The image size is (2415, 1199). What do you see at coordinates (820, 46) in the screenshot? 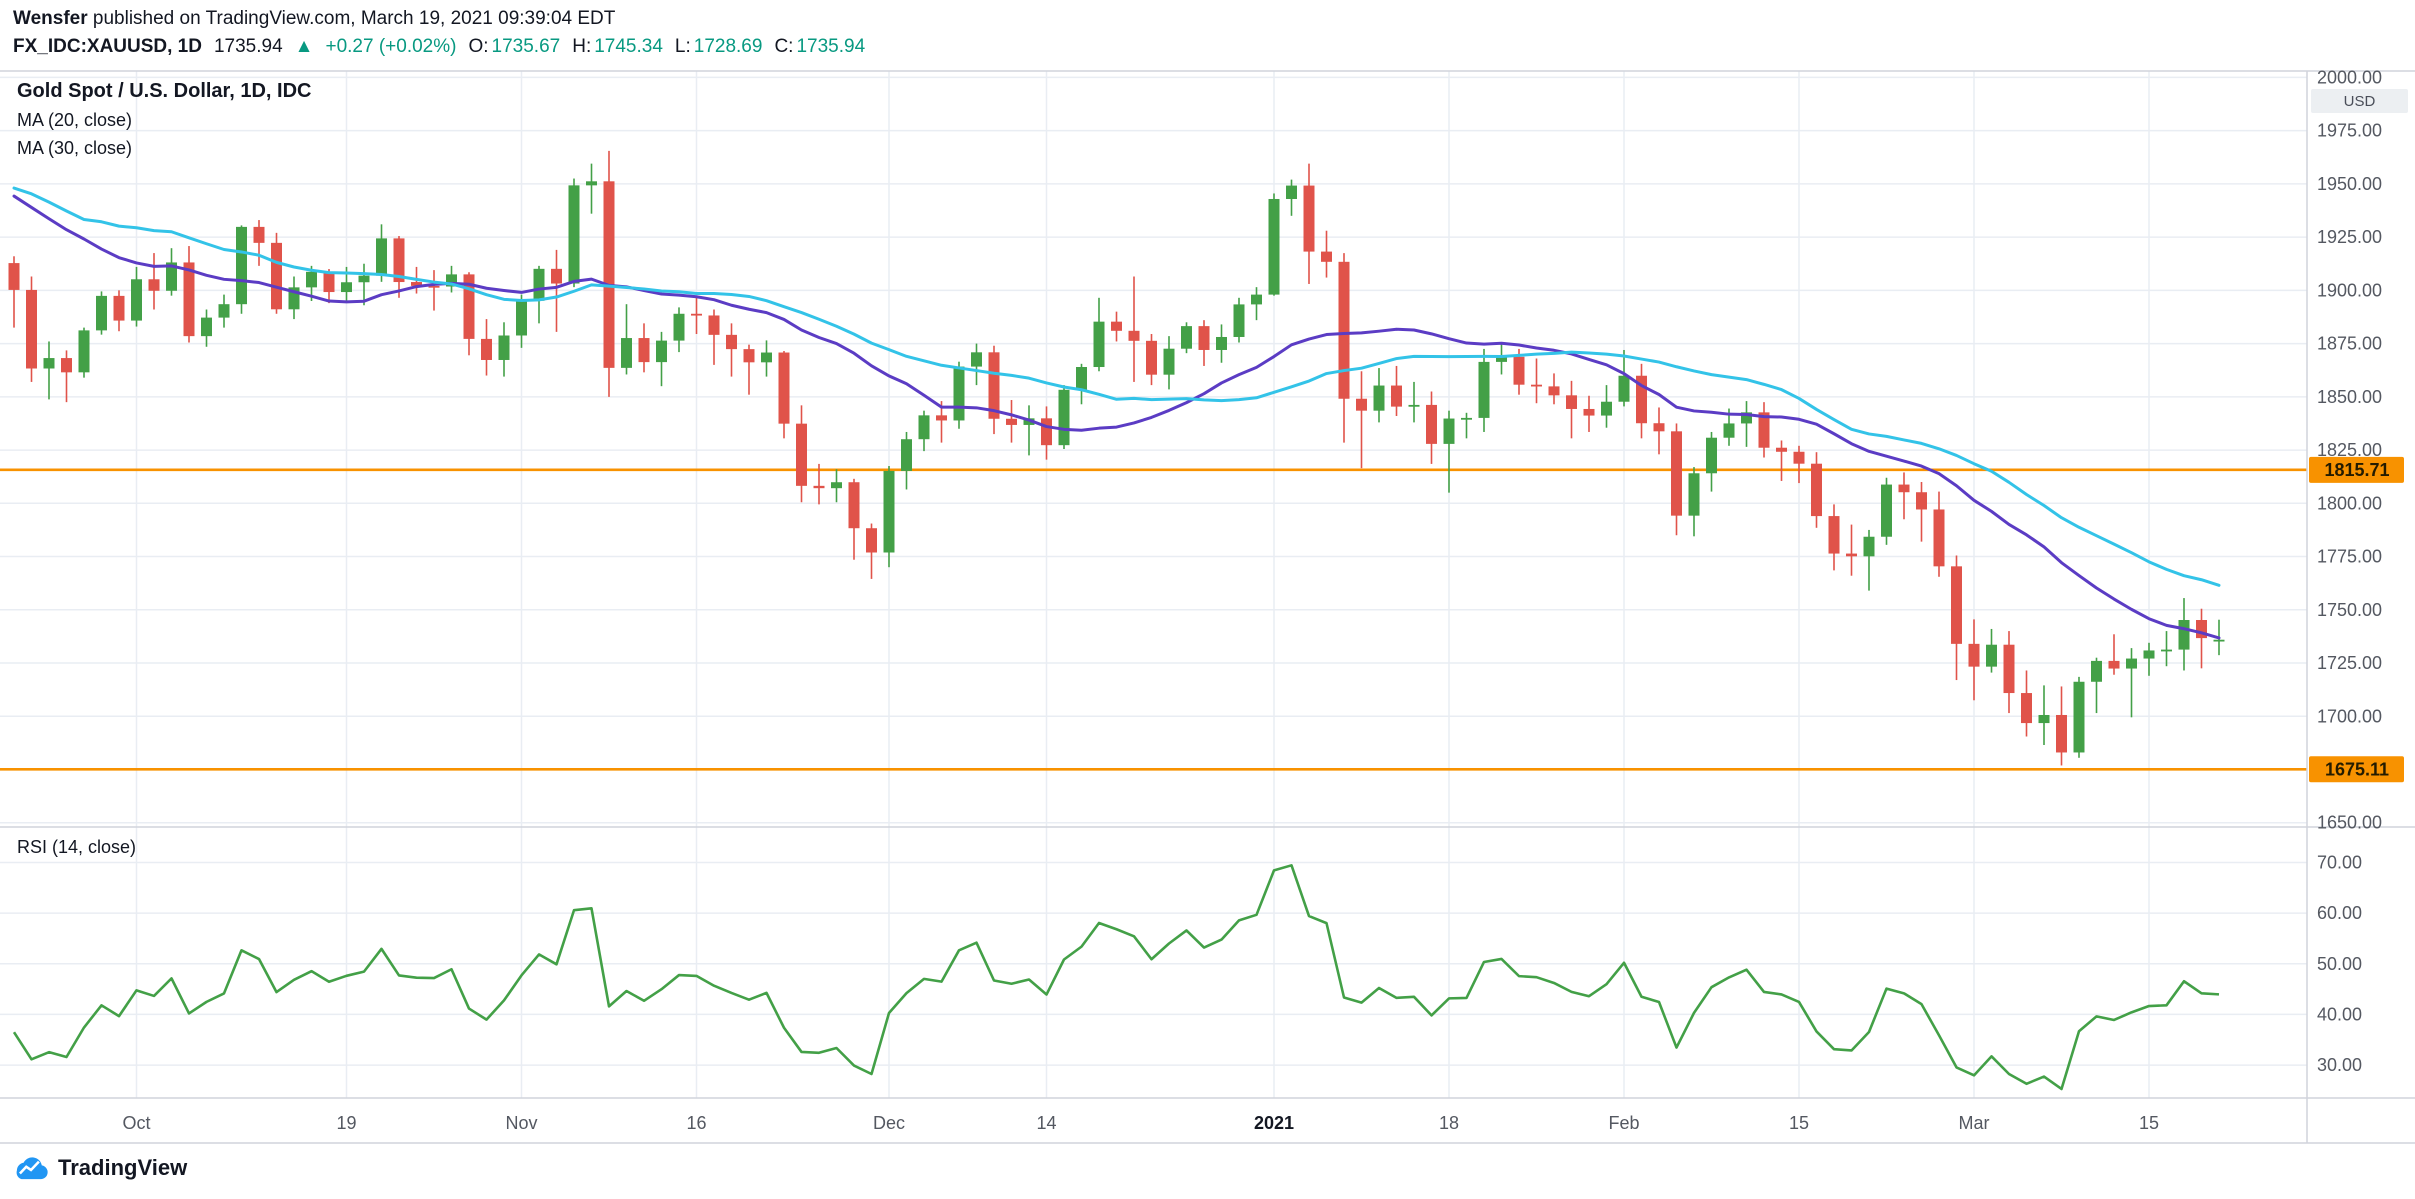
I see `ohlc-close: C: 1735.94` at bounding box center [820, 46].